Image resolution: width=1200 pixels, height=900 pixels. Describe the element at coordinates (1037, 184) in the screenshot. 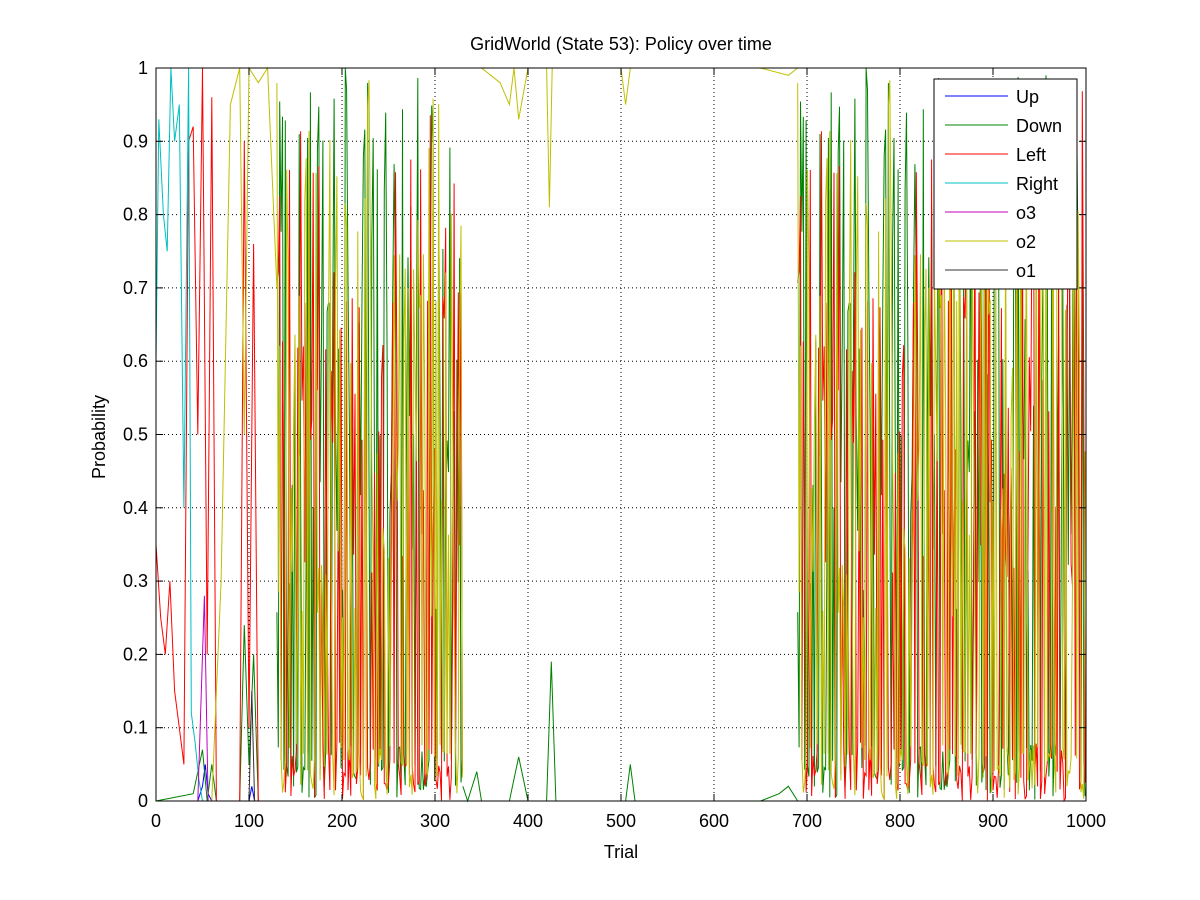

I see `legend-label-right: Right` at that location.